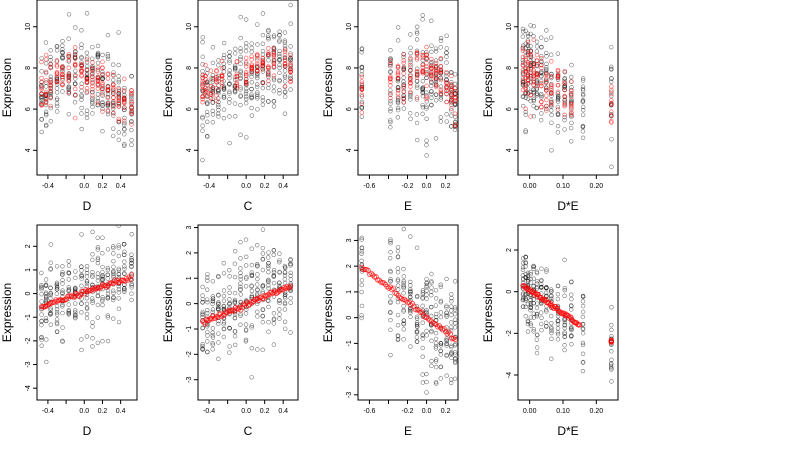 This screenshot has width=800, height=450. What do you see at coordinates (328, 312) in the screenshot?
I see `y-axis-title: Expression` at bounding box center [328, 312].